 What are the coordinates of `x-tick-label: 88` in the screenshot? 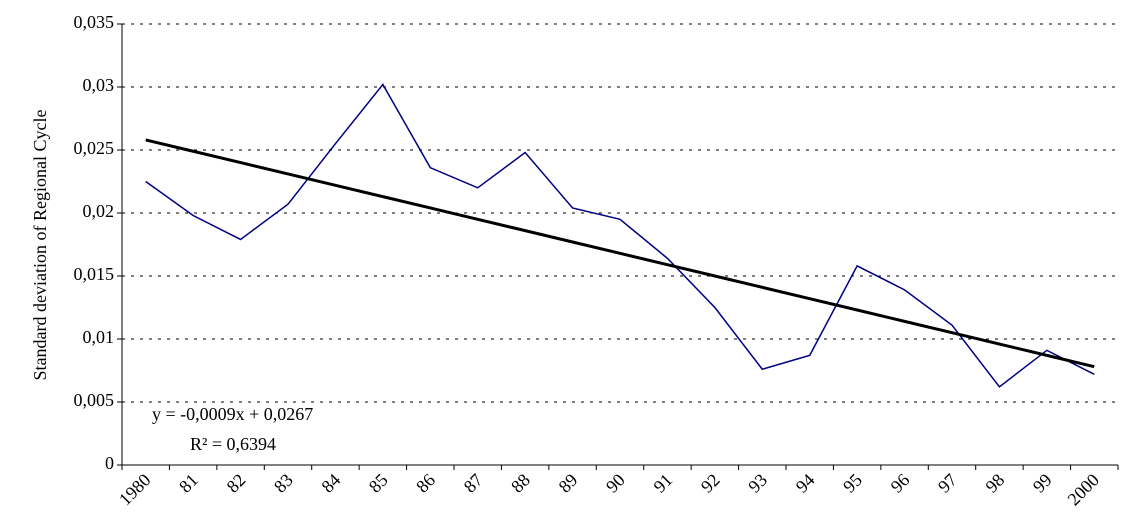 It's located at (520, 483).